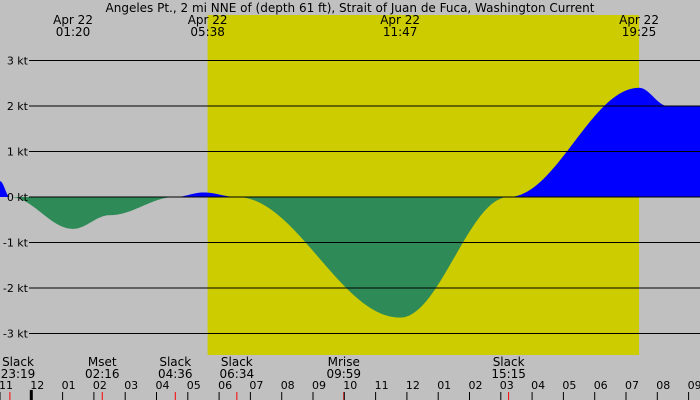 The width and height of the screenshot is (700, 400). I want to click on top-time-label: 19:25, so click(639, 32).